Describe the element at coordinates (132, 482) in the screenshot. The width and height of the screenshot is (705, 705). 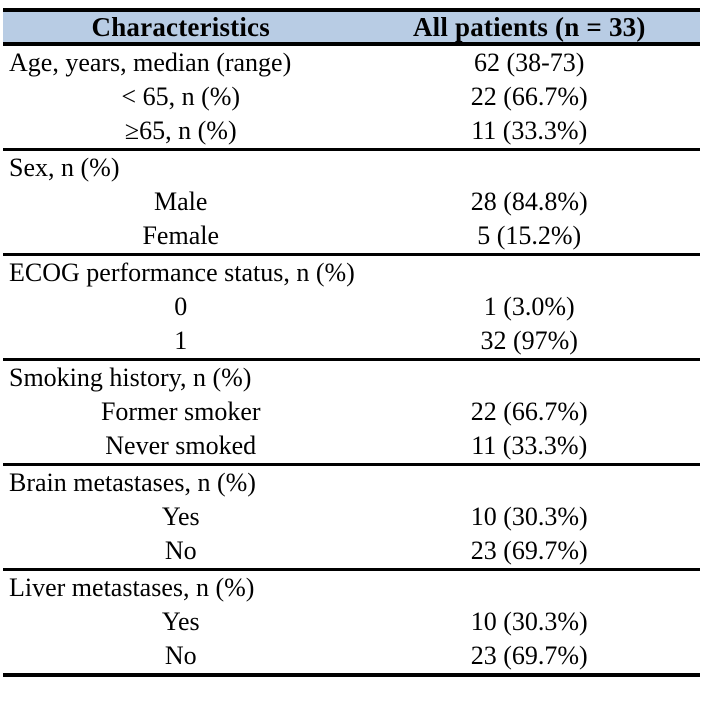
I see `characteristic-label: Brain metastases, n (%)` at that location.